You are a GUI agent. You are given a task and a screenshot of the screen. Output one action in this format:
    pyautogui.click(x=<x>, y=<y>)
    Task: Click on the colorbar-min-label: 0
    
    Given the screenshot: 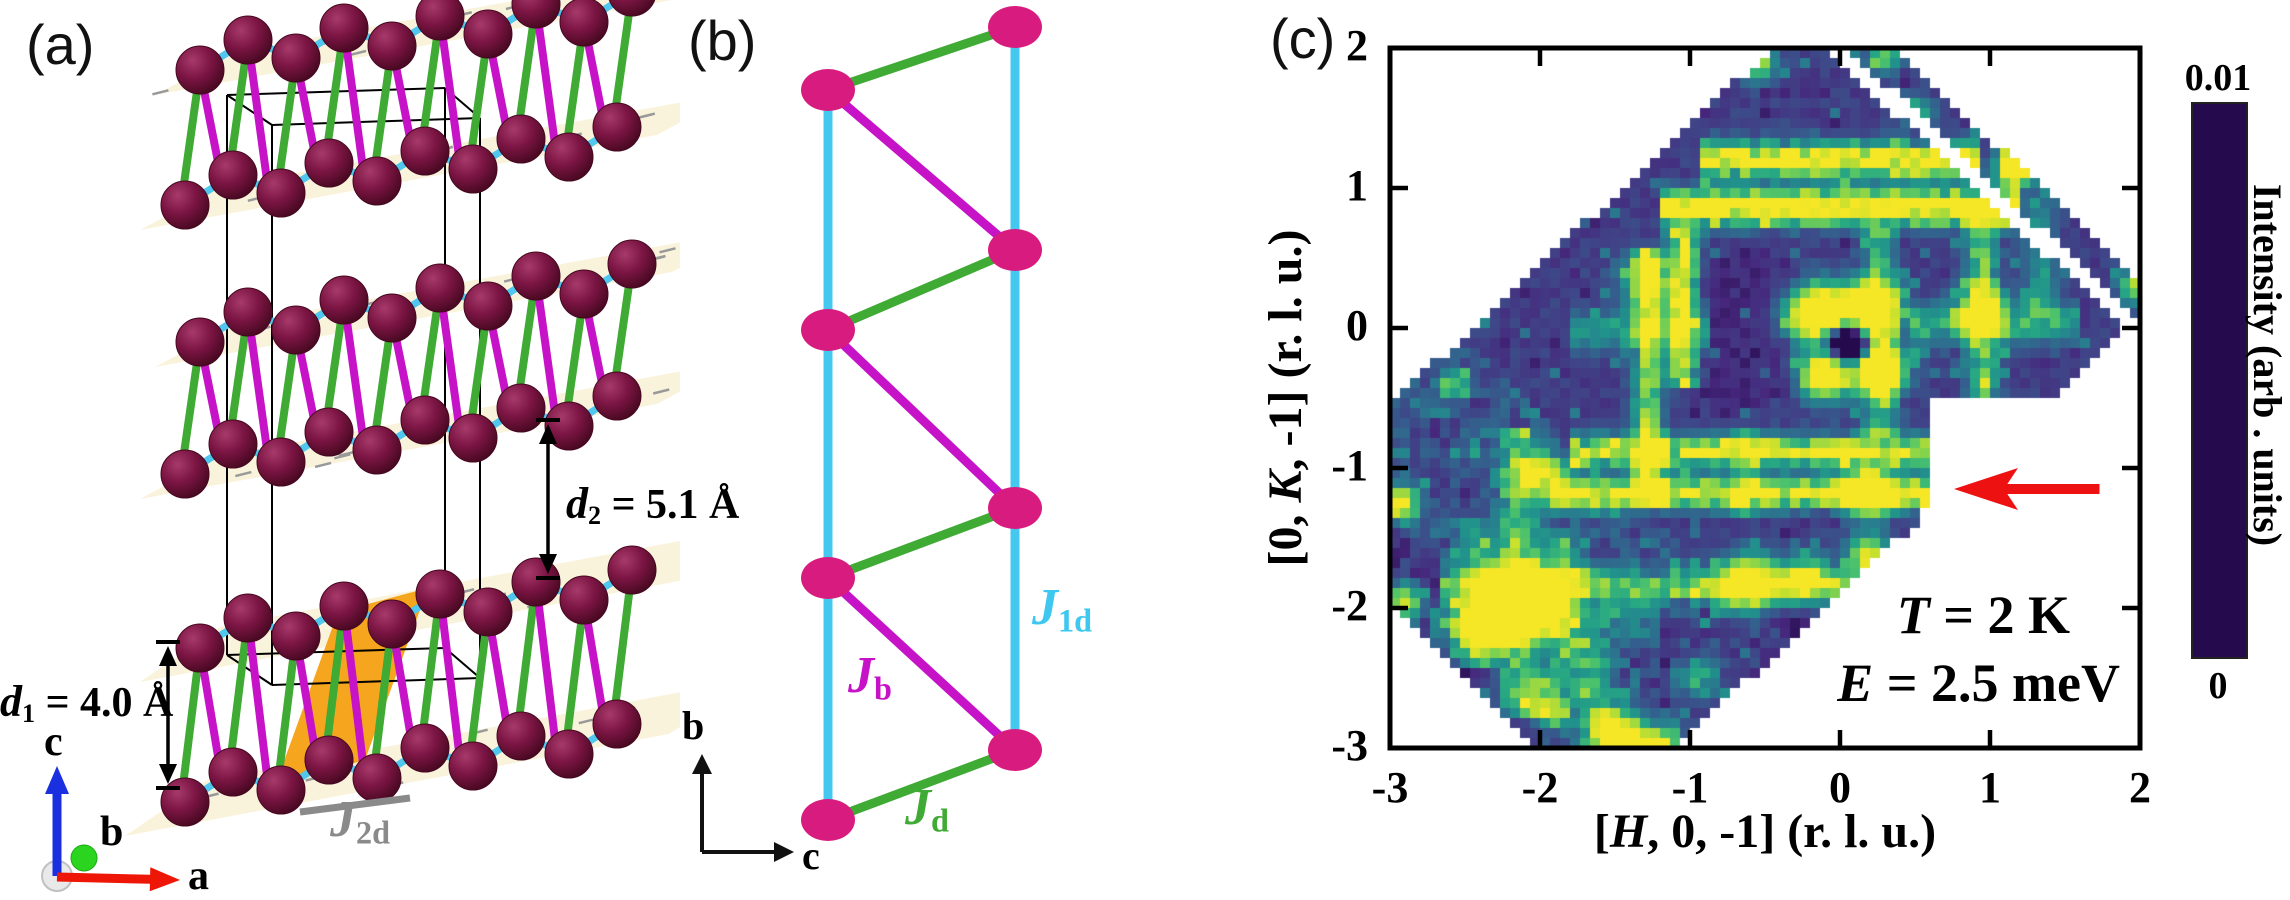 What is the action you would take?
    pyautogui.click(x=2218, y=686)
    